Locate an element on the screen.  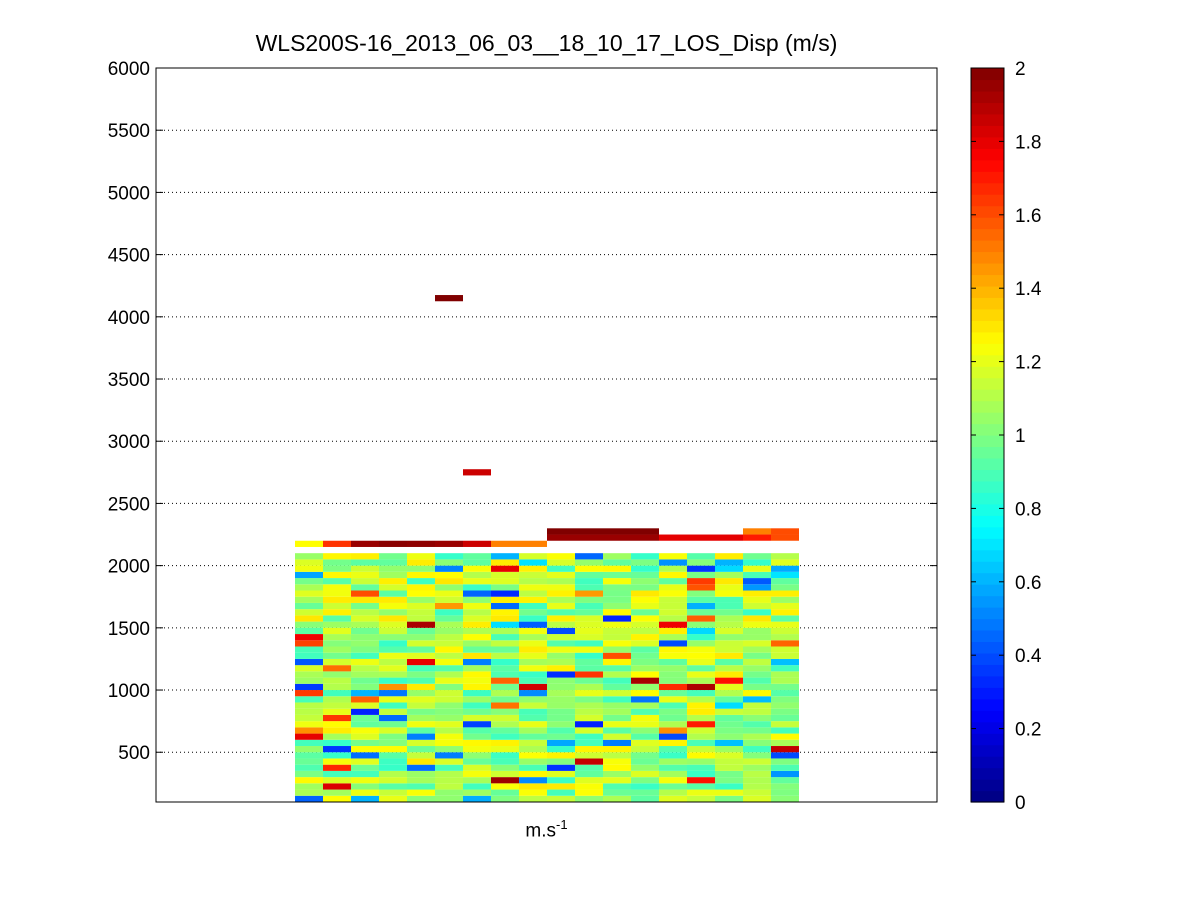
colorbar-tick-label: 1.8 is located at coordinates (1028, 142).